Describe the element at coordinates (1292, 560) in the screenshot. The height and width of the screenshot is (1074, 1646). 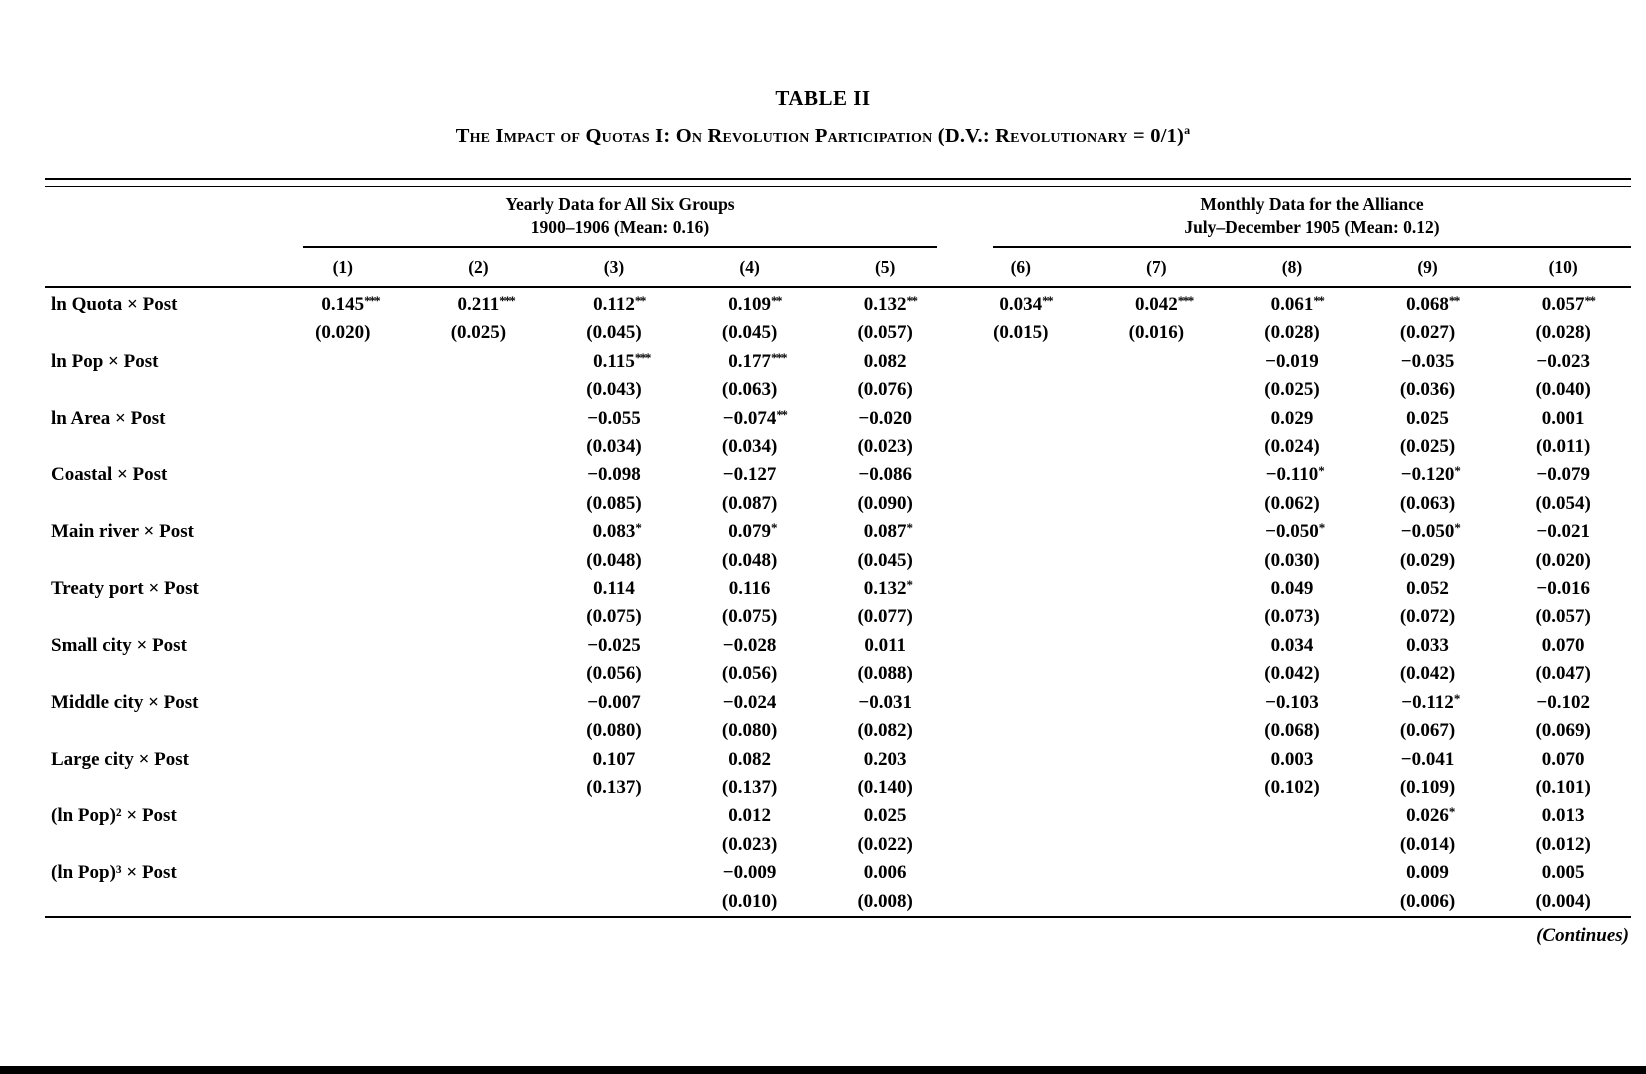
I see `se-cell: (0.030)` at that location.